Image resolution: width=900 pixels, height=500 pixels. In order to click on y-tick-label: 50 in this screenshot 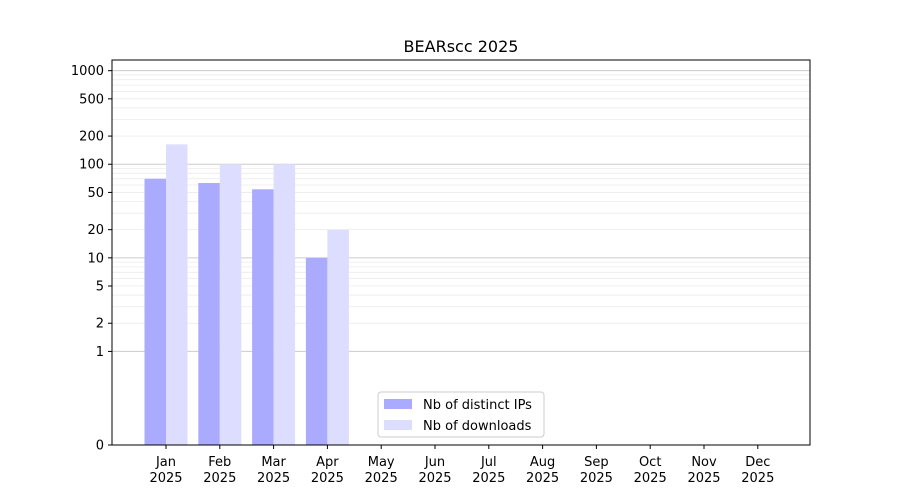, I will do `click(95, 193)`.